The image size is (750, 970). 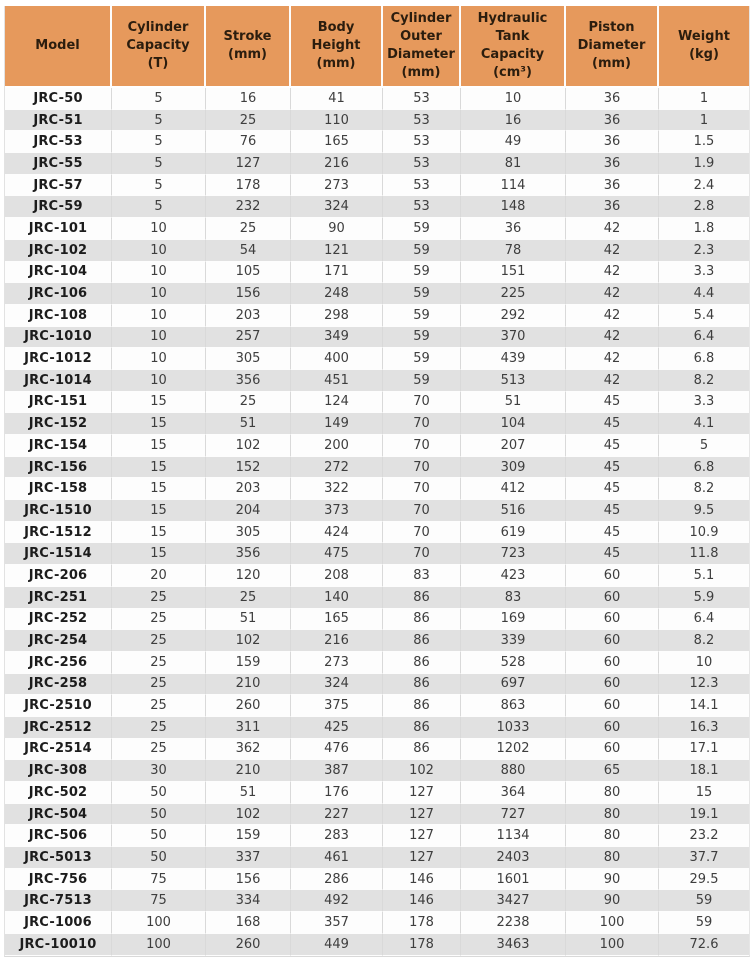 What do you see at coordinates (377, 229) in the screenshot?
I see `table-row: JRC-101 10 25 90 59 36 42 1.8` at bounding box center [377, 229].